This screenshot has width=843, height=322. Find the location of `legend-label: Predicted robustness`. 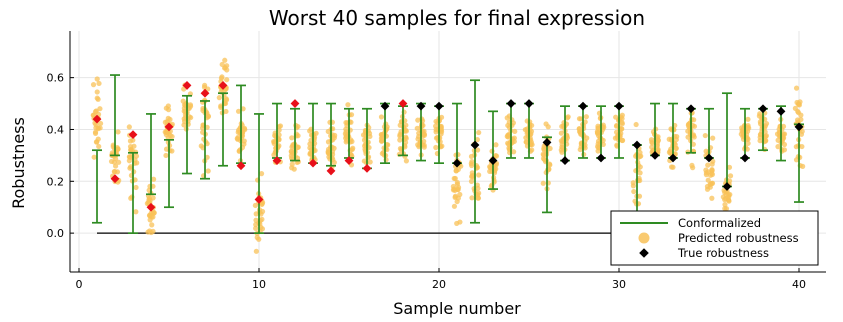

legend-label: Predicted robustness is located at coordinates (738, 238).